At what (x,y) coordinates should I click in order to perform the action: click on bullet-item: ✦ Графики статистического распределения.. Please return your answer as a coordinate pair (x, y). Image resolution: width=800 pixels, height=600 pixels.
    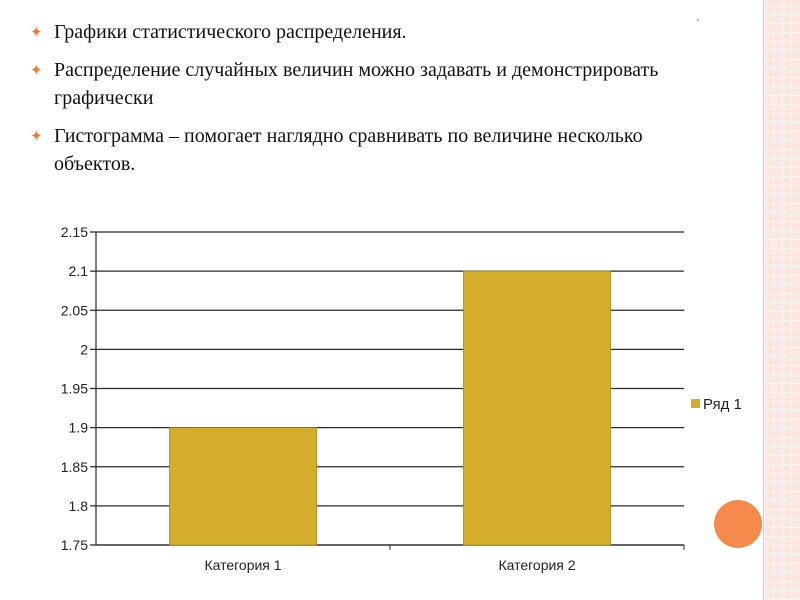
    Looking at the image, I should click on (370, 32).